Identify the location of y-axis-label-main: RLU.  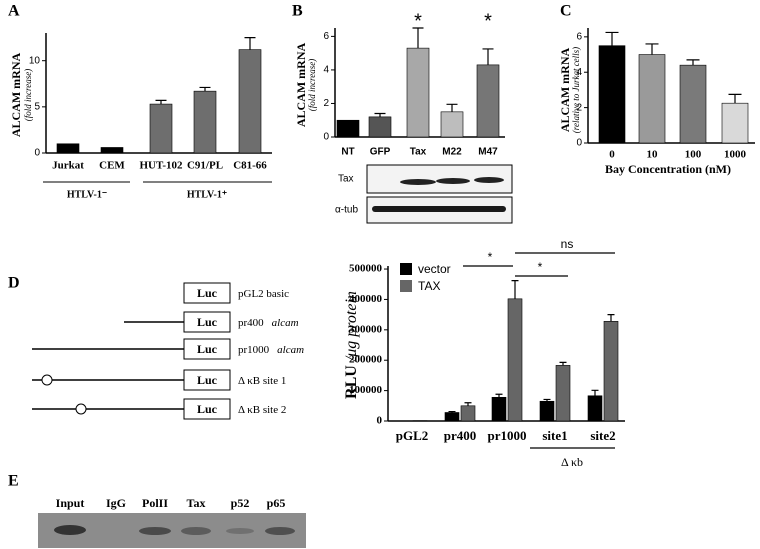
(351, 382).